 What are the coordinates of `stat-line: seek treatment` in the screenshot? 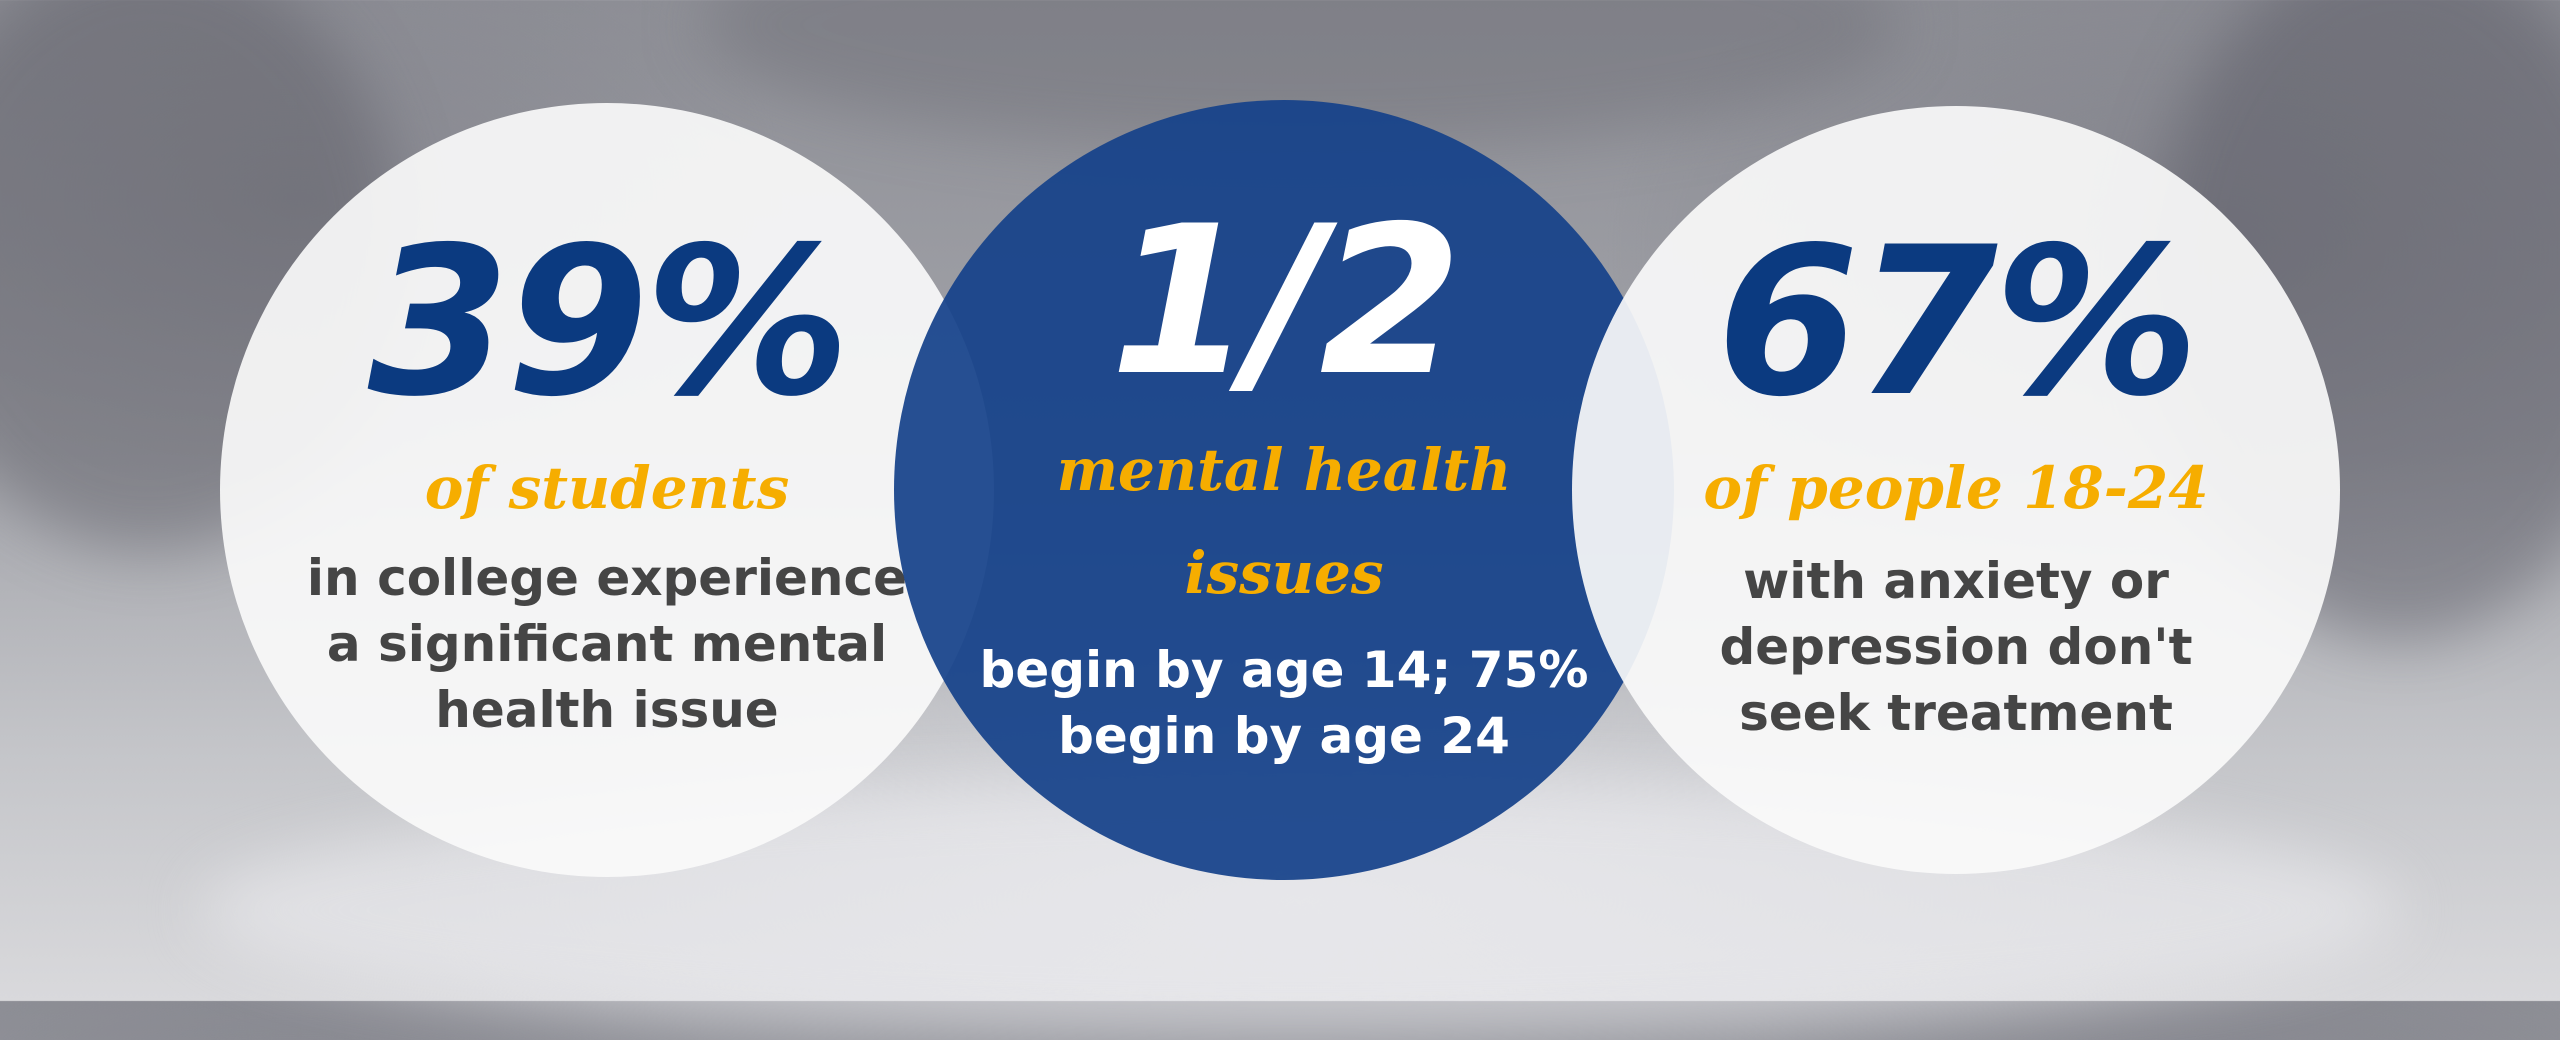 It's located at (1956, 713).